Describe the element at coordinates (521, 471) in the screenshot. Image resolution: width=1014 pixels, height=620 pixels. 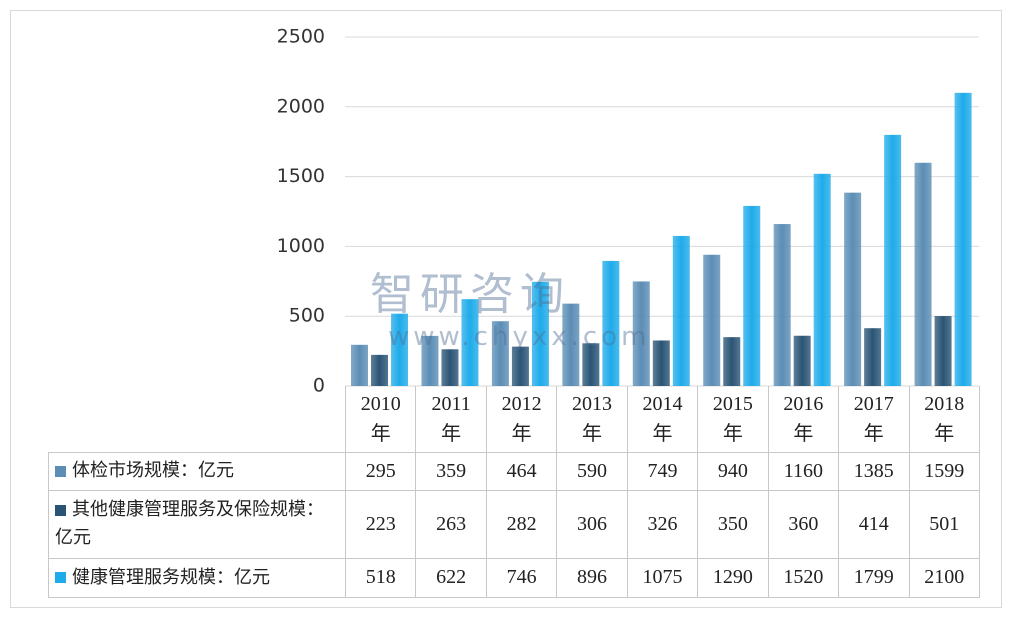
I see `data-label: 464` at that location.